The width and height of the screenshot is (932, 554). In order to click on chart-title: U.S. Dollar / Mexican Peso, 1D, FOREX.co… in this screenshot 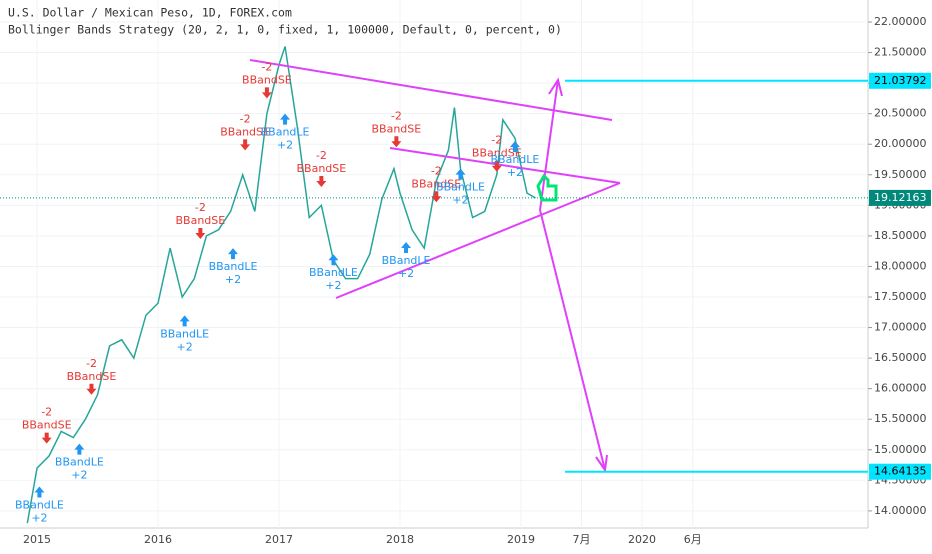, I will do `click(150, 13)`.